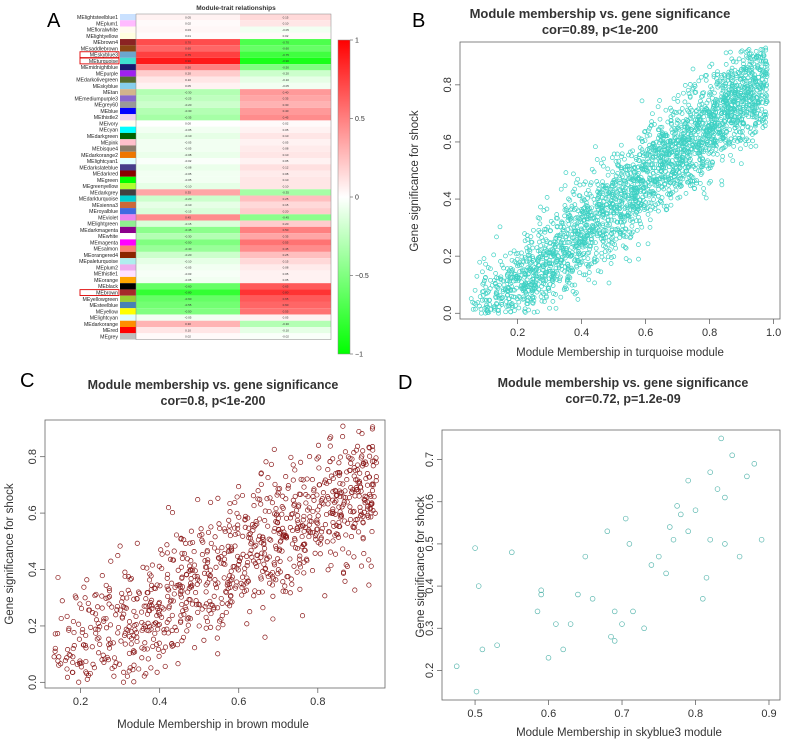  Describe the element at coordinates (188, 61) in the screenshot. I see `cell-value: 0.90` at that location.